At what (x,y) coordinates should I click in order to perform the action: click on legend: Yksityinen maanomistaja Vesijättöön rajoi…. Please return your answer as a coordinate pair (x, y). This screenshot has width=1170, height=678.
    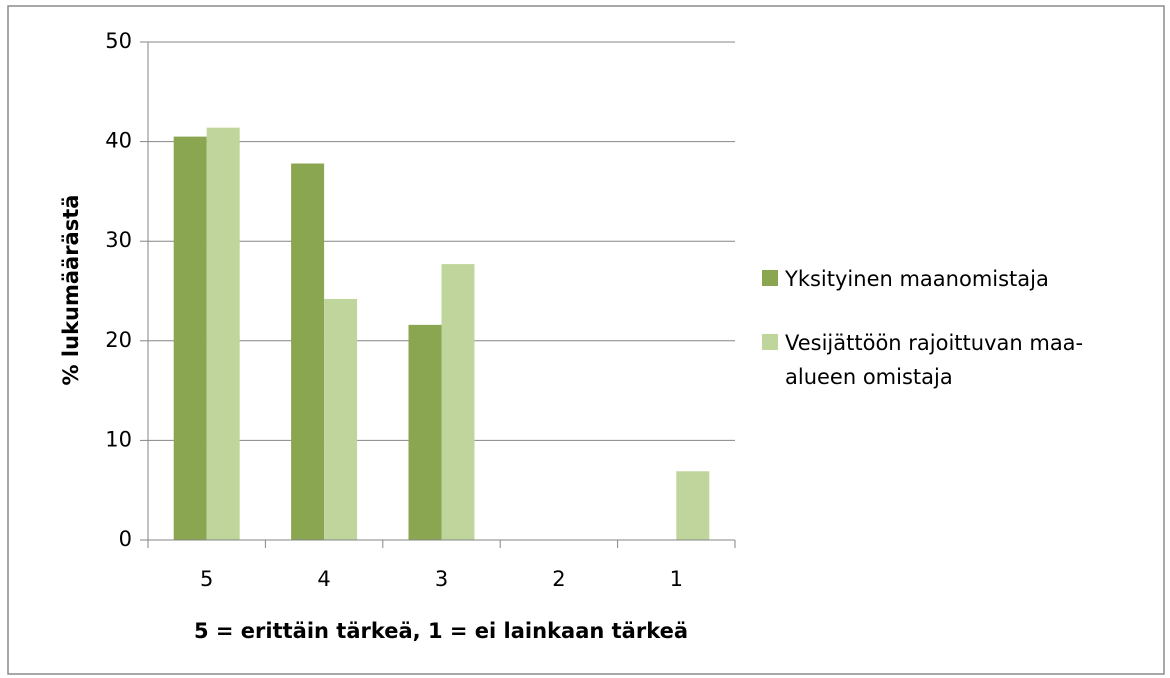
    Looking at the image, I should click on (952, 343).